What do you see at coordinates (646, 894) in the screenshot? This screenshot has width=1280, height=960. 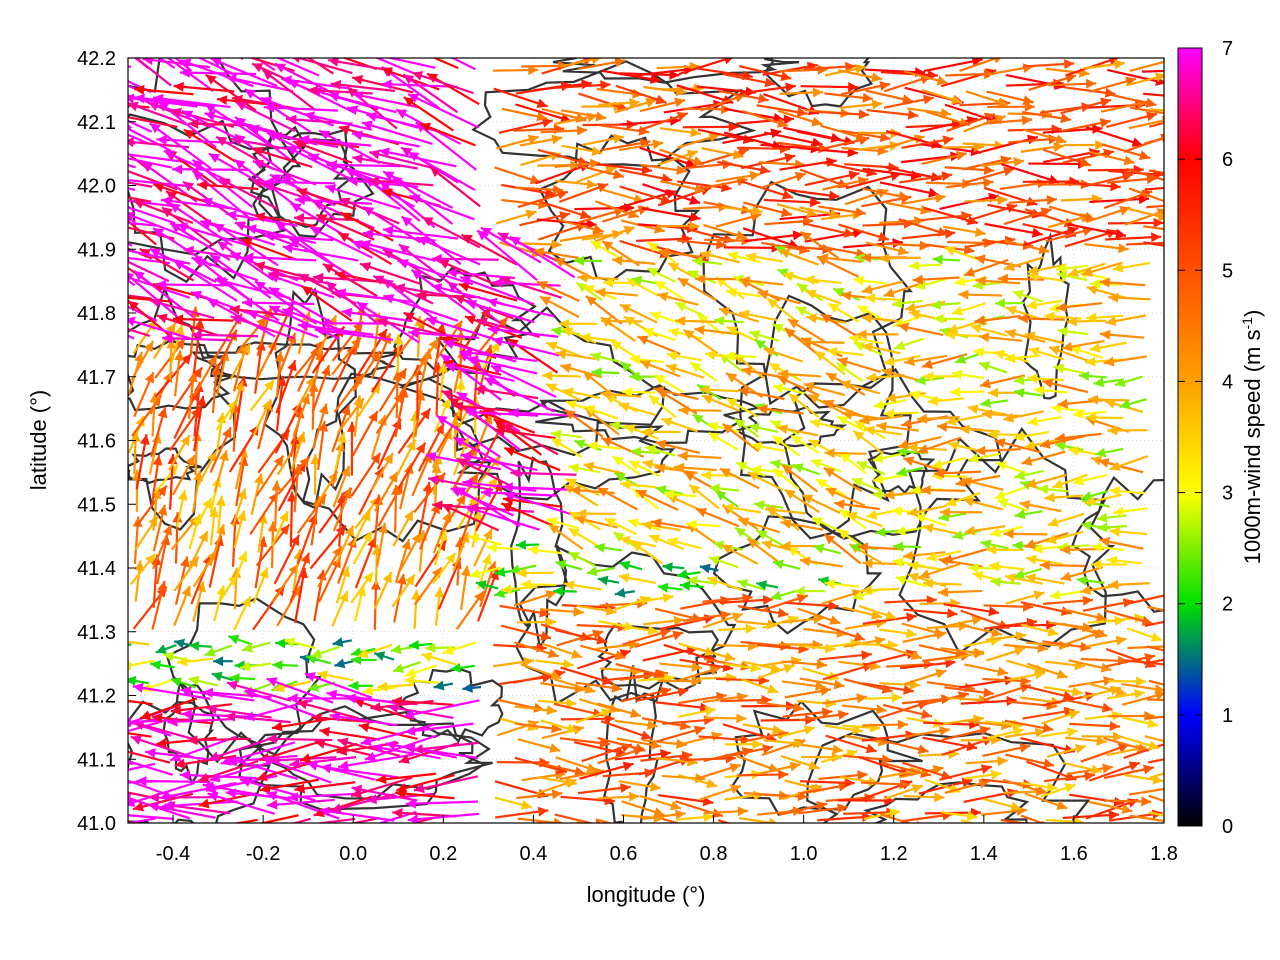 I see `x-axis-title: longitude (°)` at bounding box center [646, 894].